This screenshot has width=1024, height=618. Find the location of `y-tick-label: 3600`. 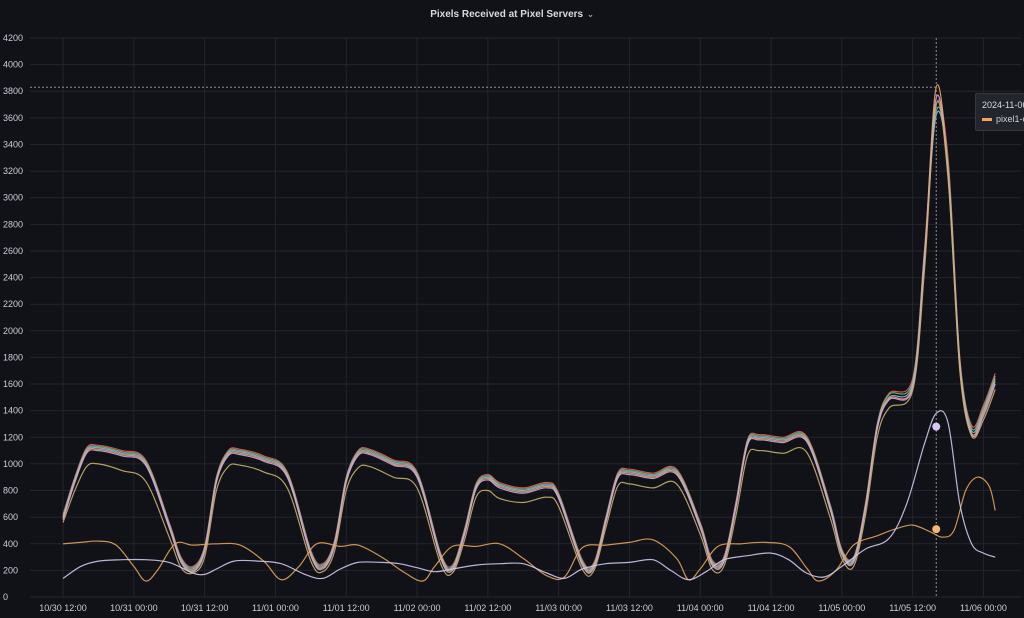

y-tick-label: 3600 is located at coordinates (13, 118).